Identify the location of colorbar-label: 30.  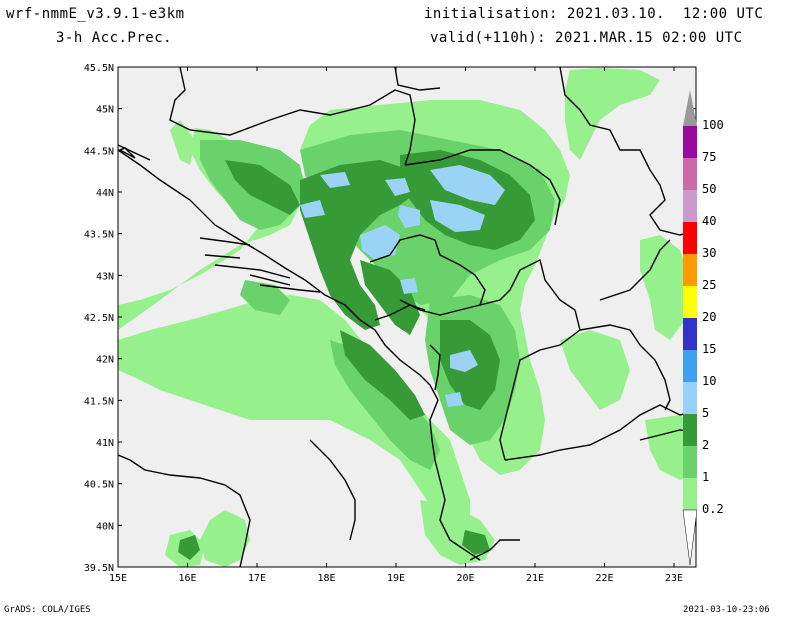
(709, 253).